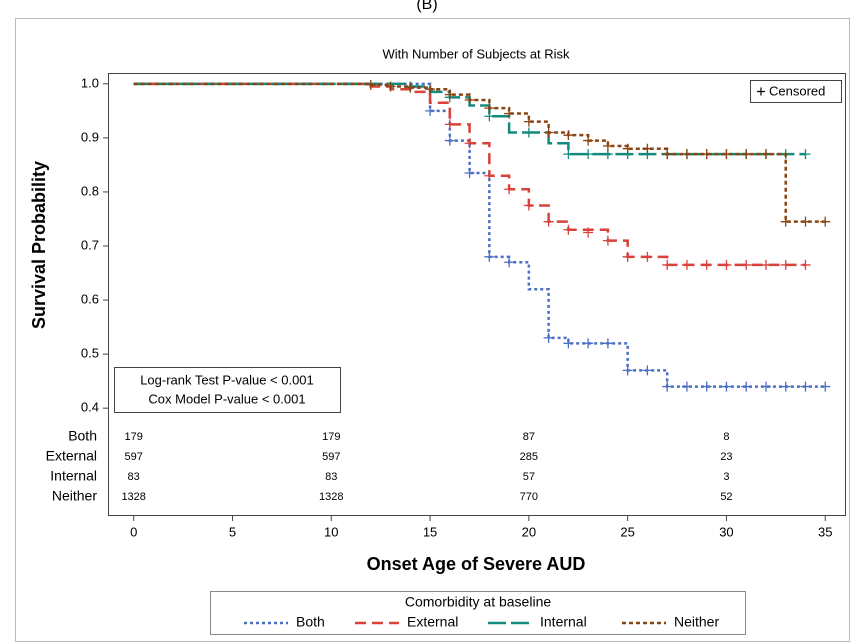 The height and width of the screenshot is (643, 855). I want to click on censored-symbol, so click(761, 91).